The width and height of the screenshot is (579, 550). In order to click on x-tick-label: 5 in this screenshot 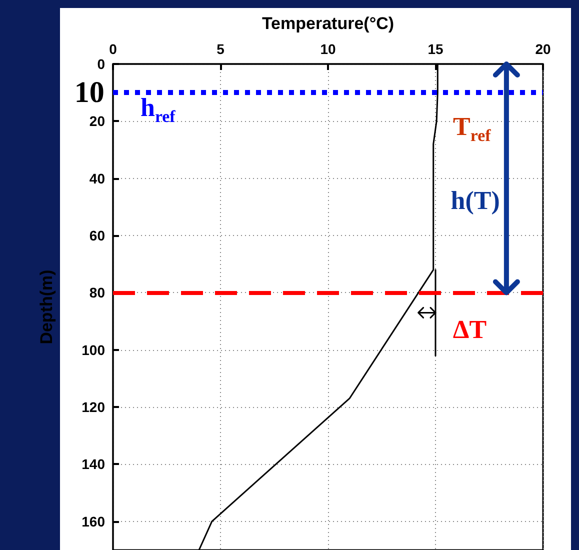, I will do `click(220, 49)`.